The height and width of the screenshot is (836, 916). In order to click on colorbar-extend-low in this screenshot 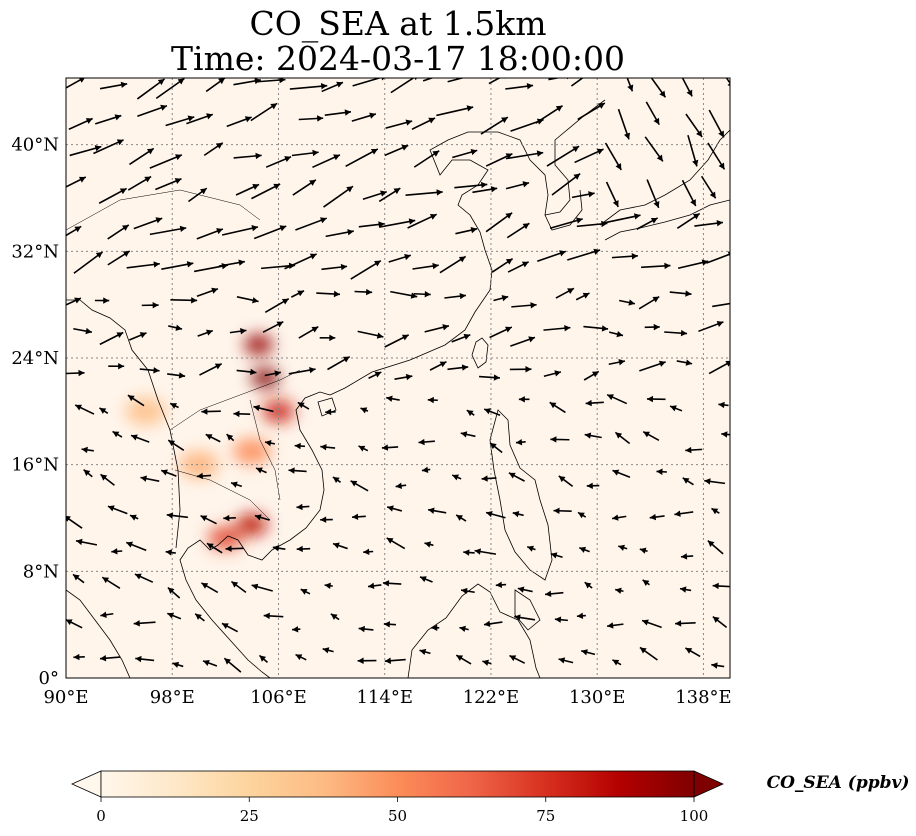, I will do `click(86, 784)`.